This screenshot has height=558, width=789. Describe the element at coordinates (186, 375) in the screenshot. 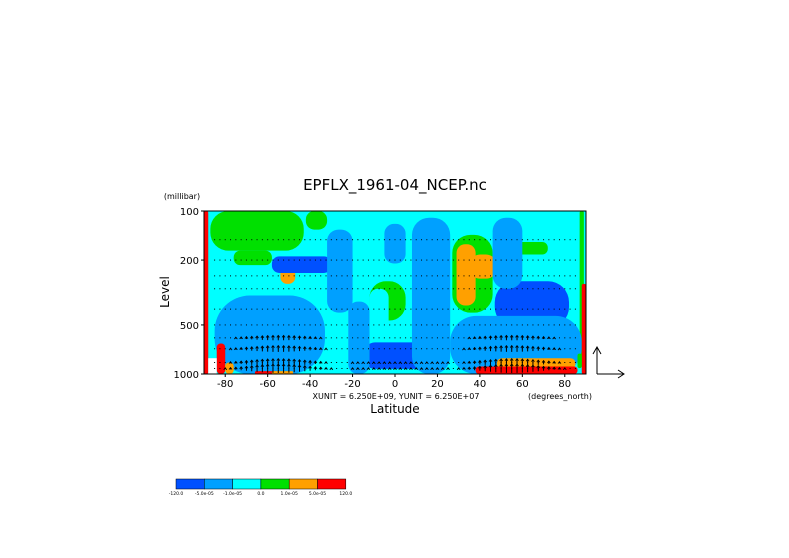

I see `y-tick-label: 1000` at that location.